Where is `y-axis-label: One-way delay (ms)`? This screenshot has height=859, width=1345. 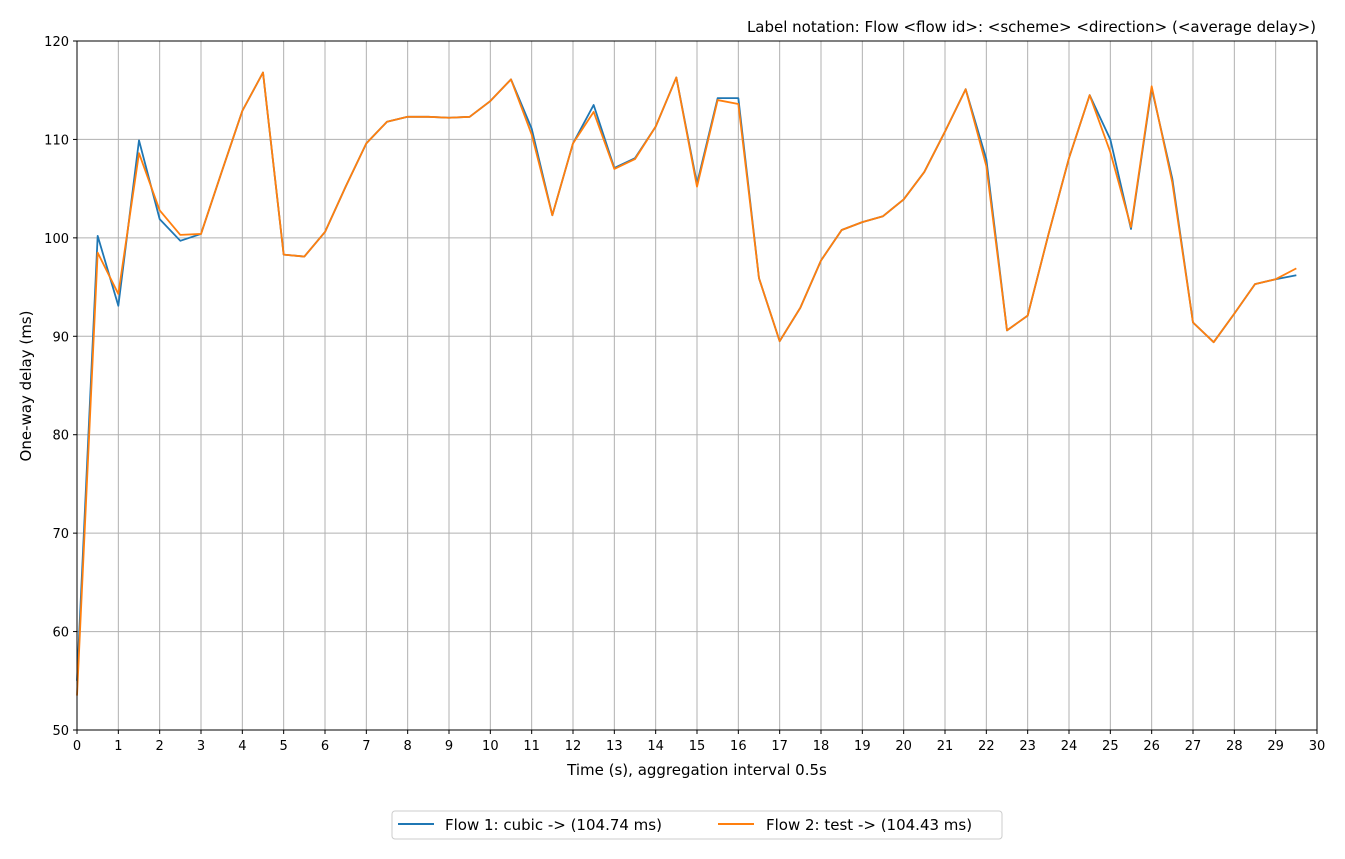 y-axis-label: One-way delay (ms) is located at coordinates (26, 386).